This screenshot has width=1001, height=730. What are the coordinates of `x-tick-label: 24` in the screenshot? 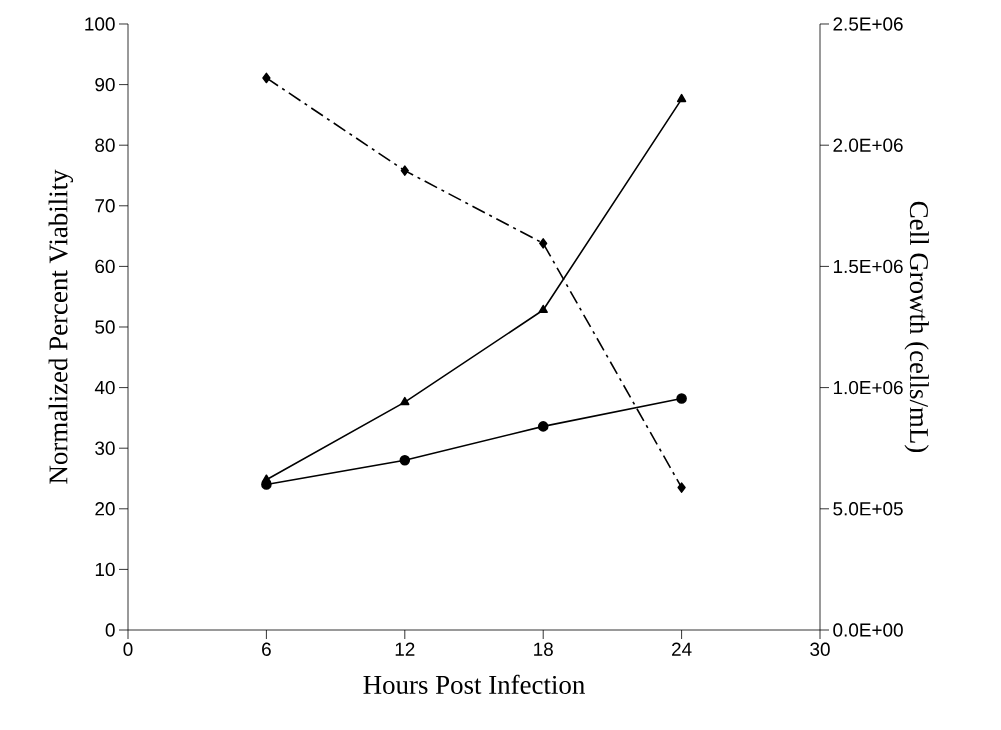 It's located at (682, 649).